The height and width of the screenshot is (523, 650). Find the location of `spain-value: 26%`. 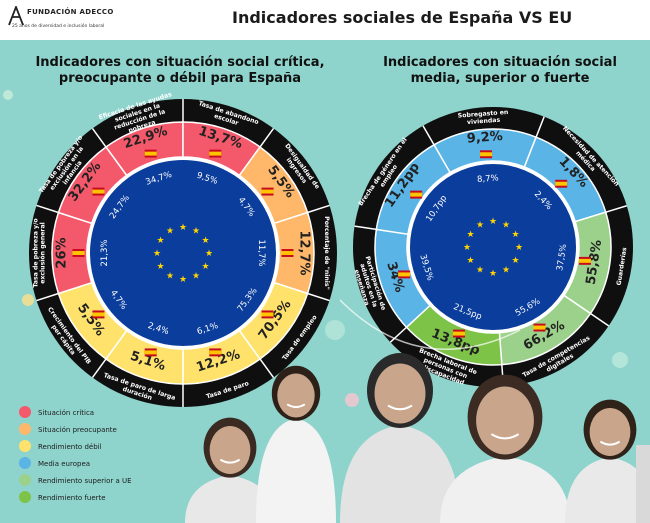

spain-value: 26% is located at coordinates (62, 252).